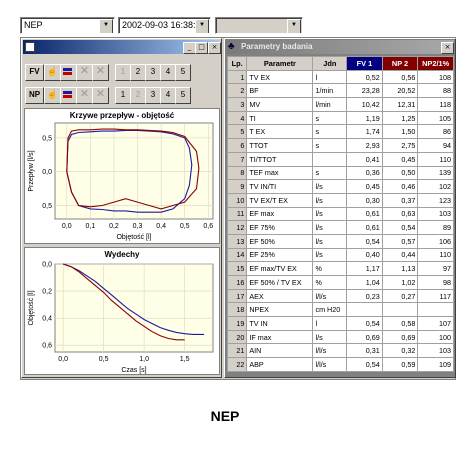 This screenshot has width=470, height=458. Describe the element at coordinates (400, 255) in the screenshot. I see `row-np2: 0,44` at that location.